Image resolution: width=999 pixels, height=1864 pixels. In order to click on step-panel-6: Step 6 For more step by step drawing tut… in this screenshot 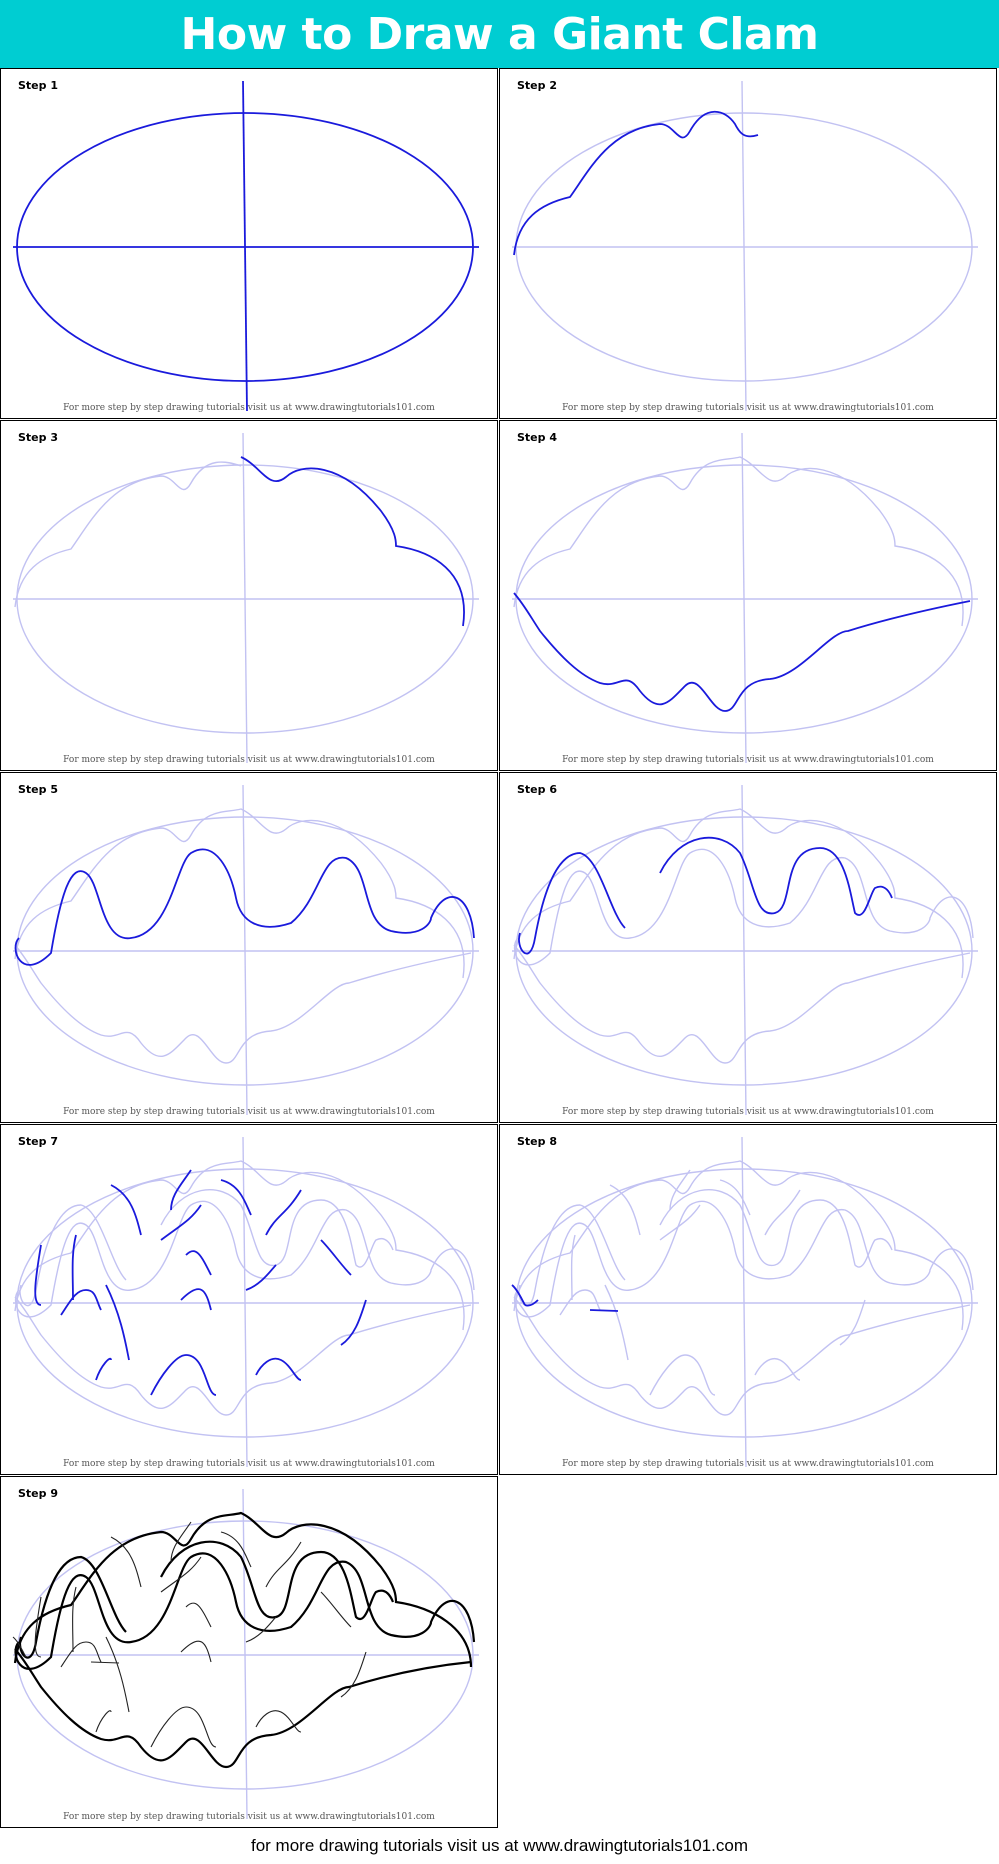, I will do `click(748, 947)`.